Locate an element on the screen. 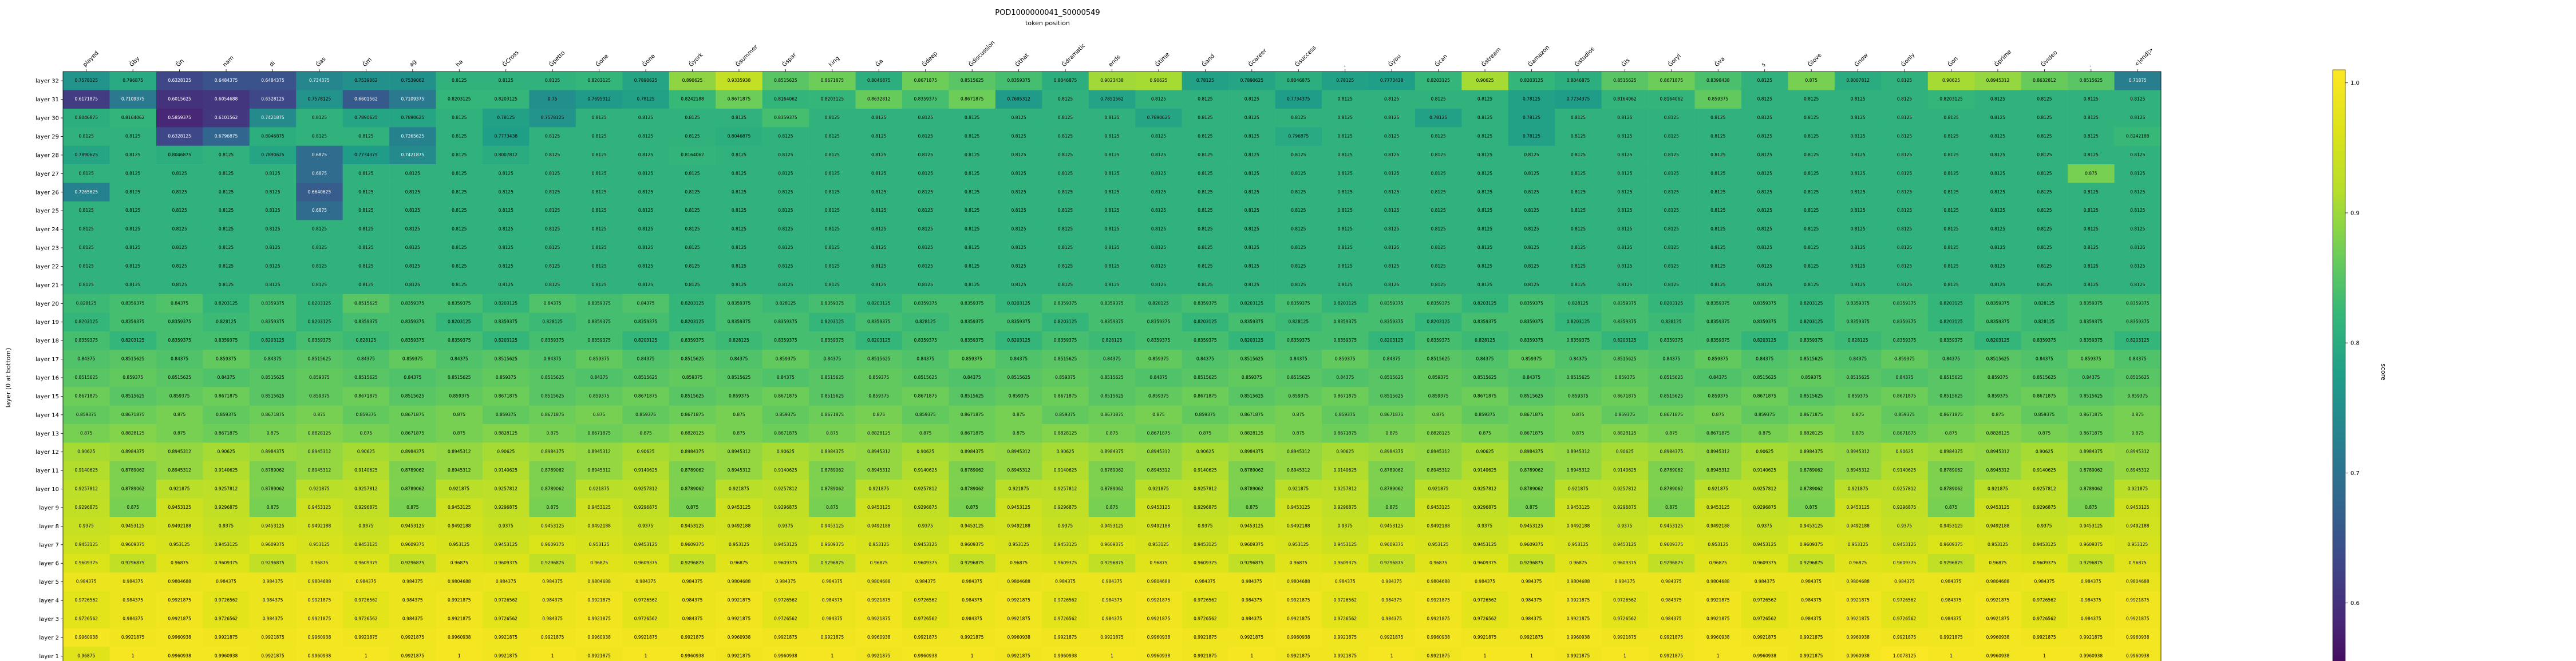 The image size is (2576, 661). cell-value-label: 0.8828125 is located at coordinates (319, 433).